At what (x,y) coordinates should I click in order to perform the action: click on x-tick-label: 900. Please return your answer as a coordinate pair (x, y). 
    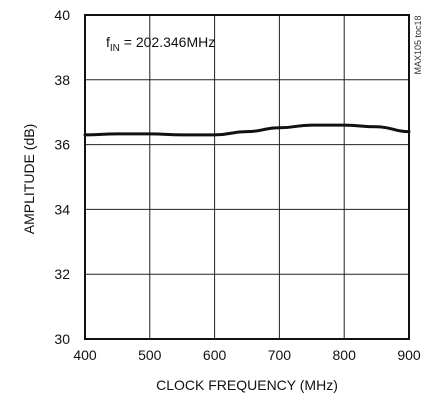
    Looking at the image, I should click on (409, 355).